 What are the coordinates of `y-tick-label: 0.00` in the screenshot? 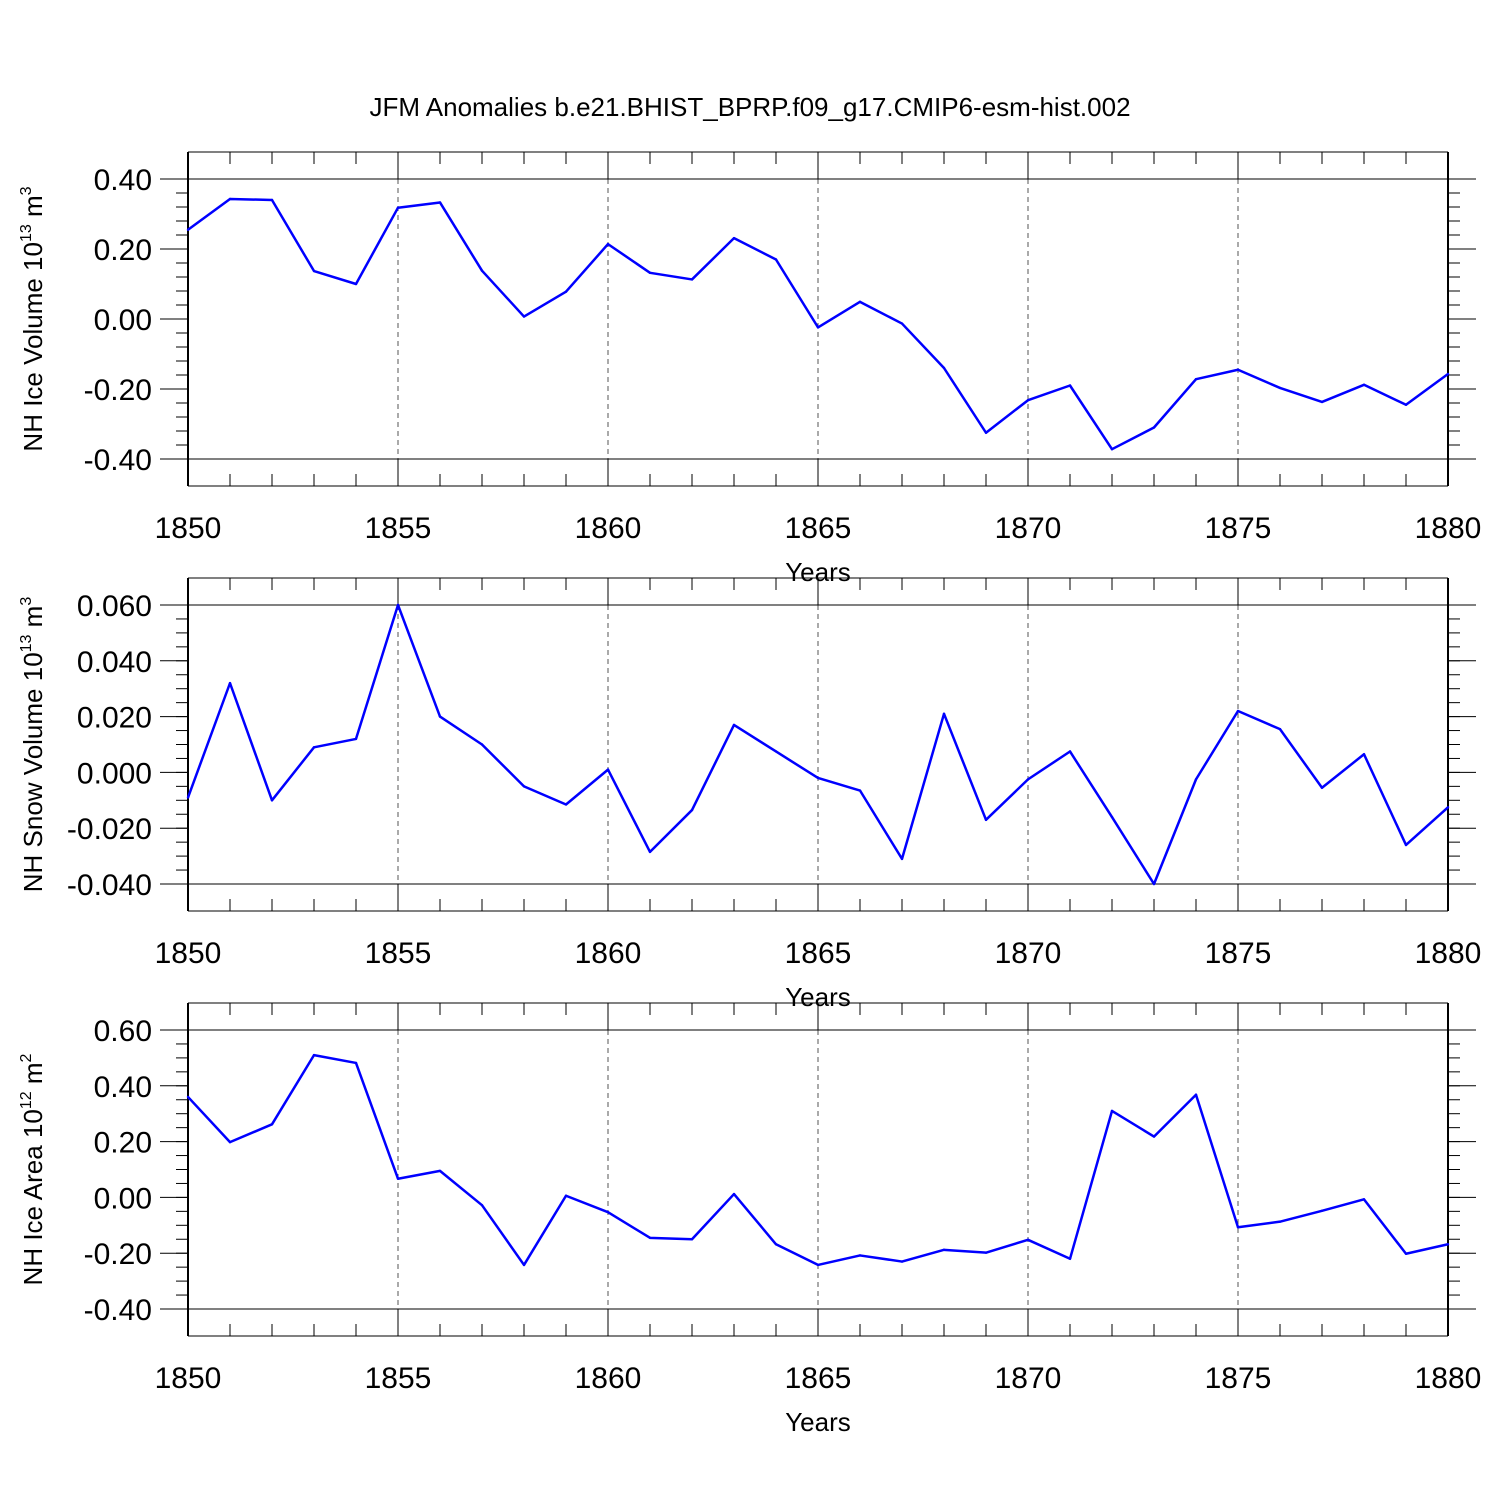 It's located at (123, 1198).